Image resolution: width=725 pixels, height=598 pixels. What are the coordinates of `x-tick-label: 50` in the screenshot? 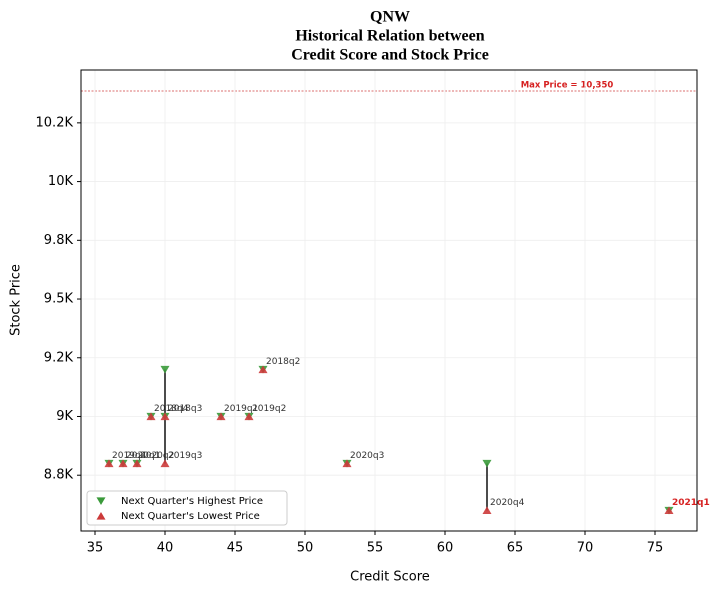 It's located at (305, 548).